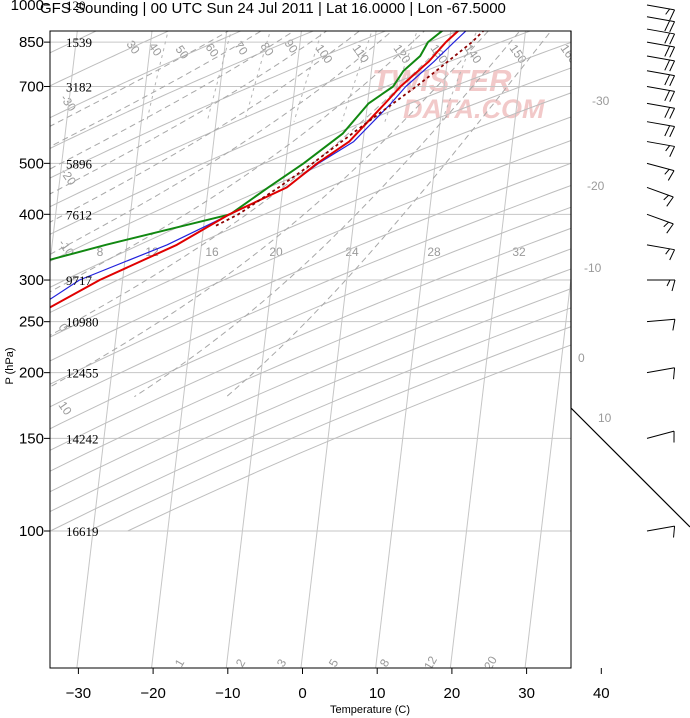  I want to click on height-label-850: 1539, so click(79, 42).